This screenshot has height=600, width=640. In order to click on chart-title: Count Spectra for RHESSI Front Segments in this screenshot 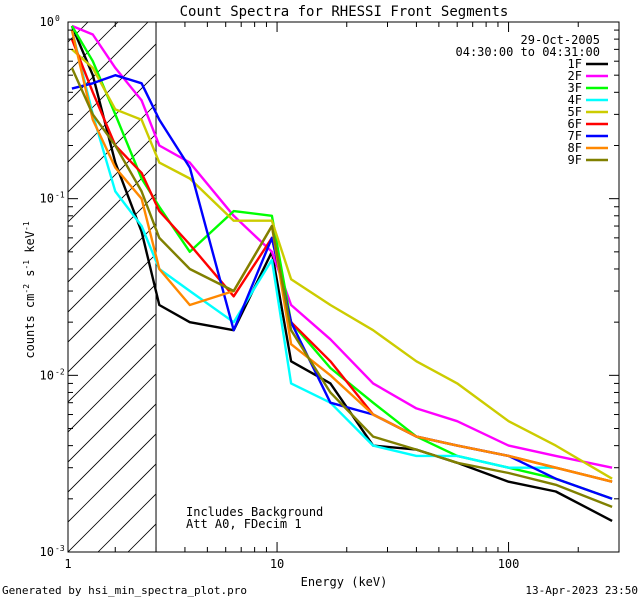, I will do `click(344, 12)`.